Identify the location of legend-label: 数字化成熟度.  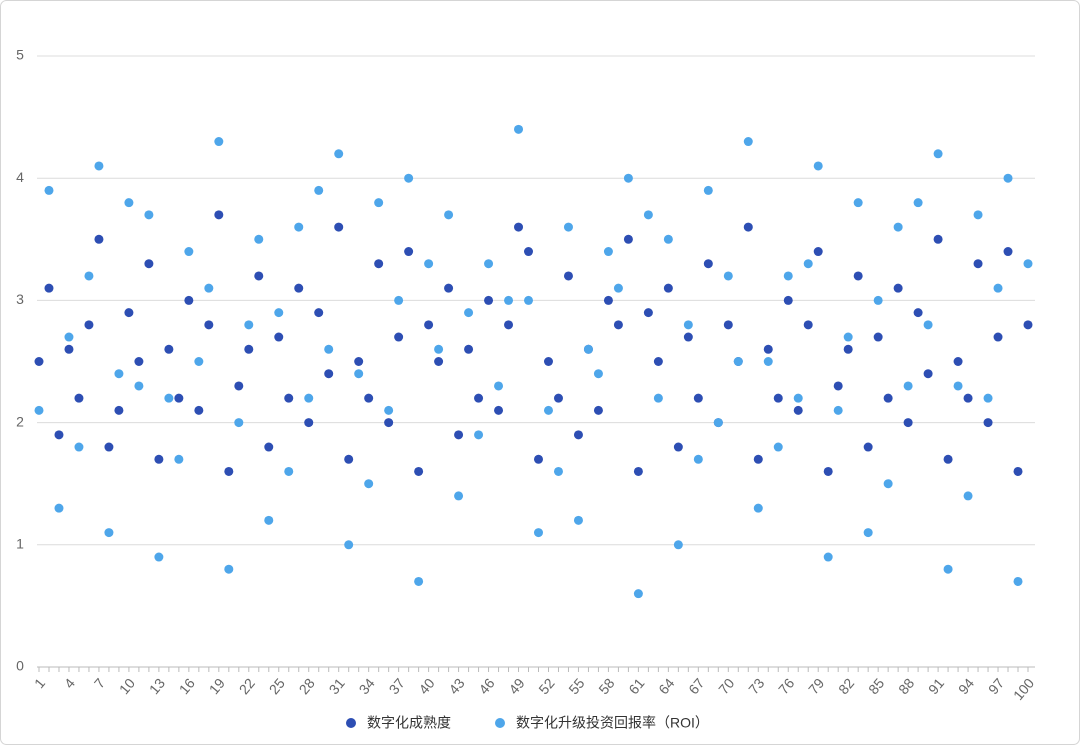
(409, 723).